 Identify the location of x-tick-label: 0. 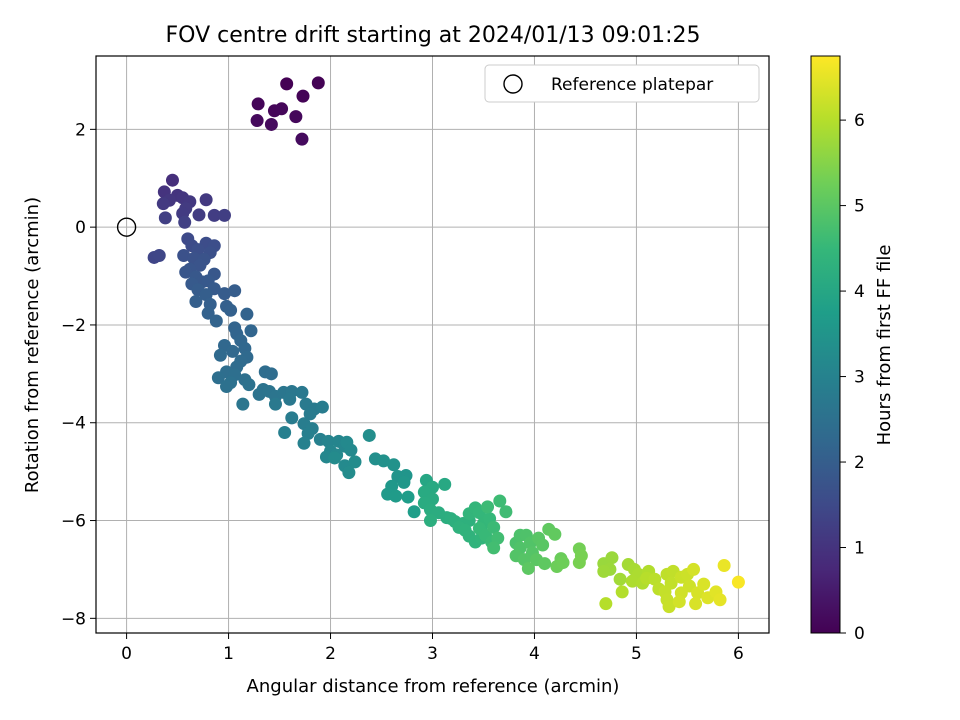
(126, 654).